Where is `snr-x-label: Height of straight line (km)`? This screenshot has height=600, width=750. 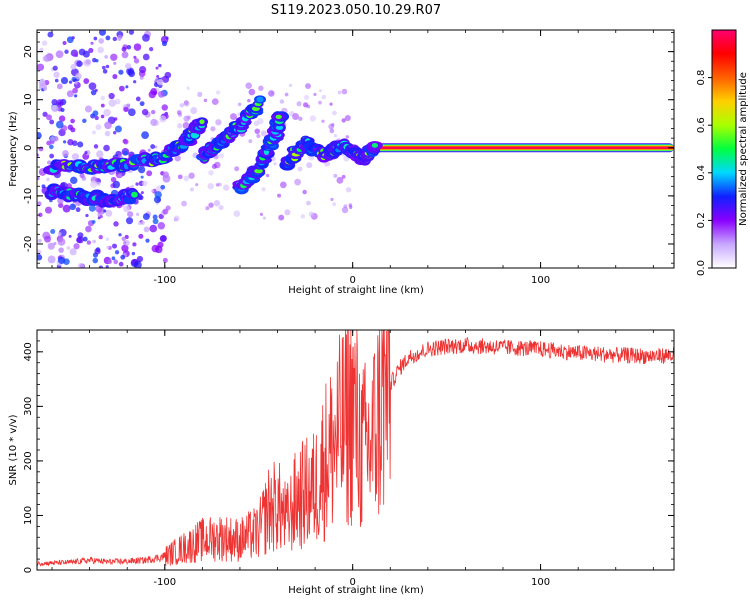 snr-x-label: Height of straight line (km) is located at coordinates (356, 590).